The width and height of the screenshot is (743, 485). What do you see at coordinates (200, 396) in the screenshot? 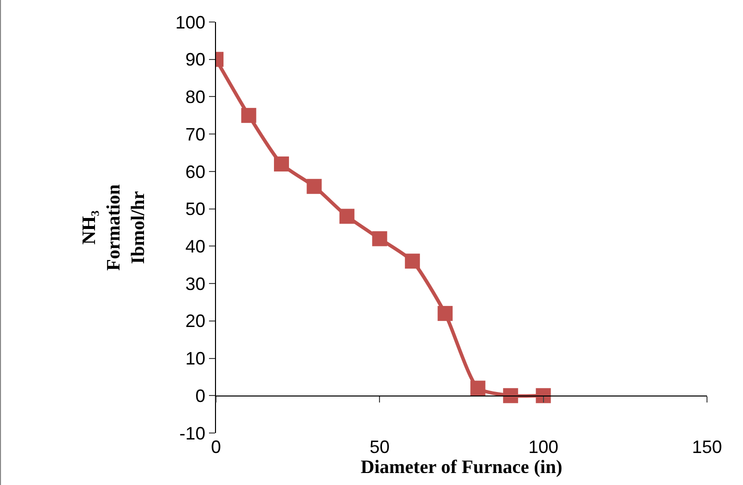
I see `y-tick-label: 0` at bounding box center [200, 396].